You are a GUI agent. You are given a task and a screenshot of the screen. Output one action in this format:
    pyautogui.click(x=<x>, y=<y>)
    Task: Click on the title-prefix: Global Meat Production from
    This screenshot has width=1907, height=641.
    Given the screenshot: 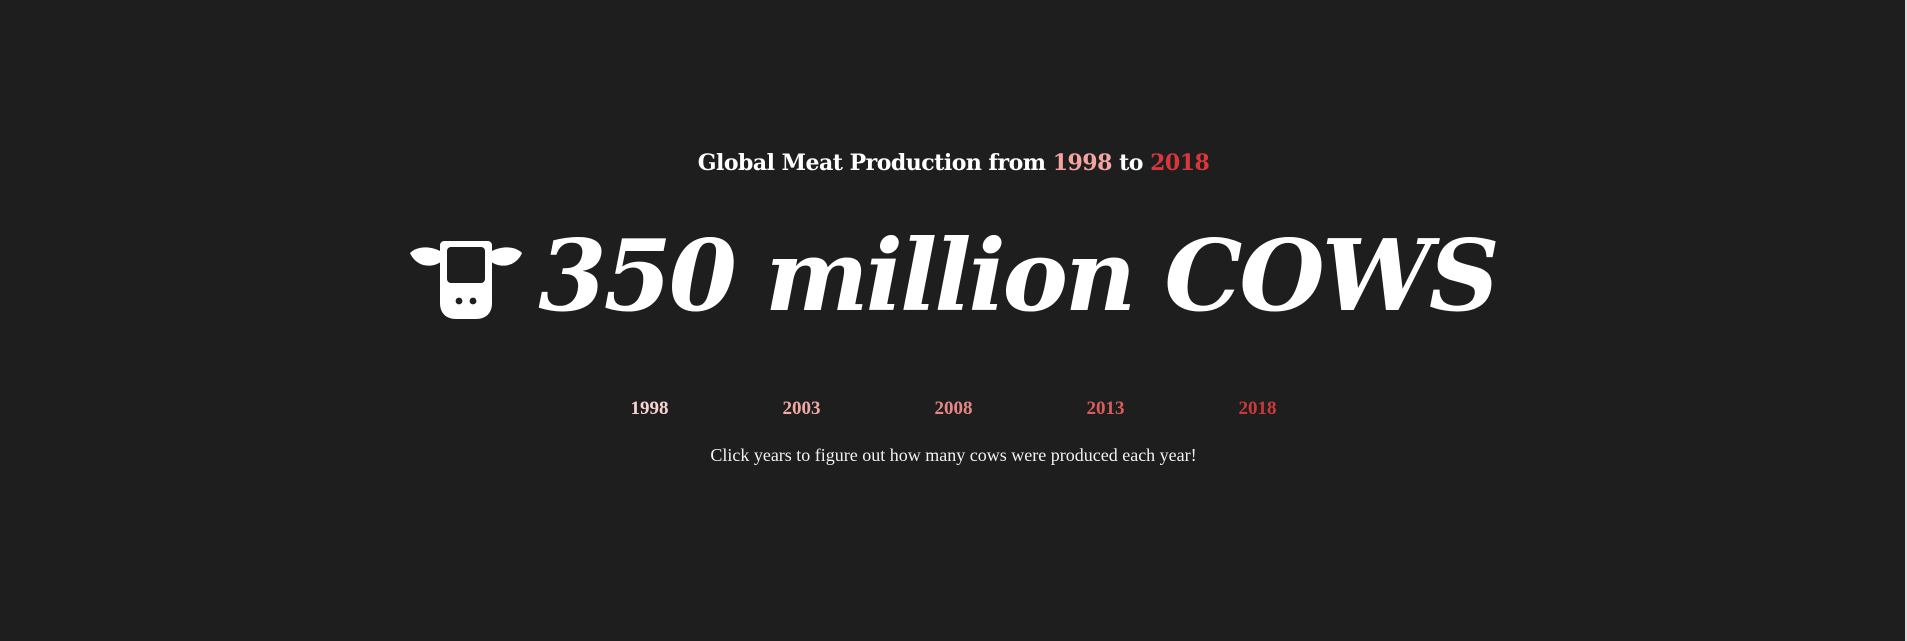 What is the action you would take?
    pyautogui.click(x=875, y=163)
    